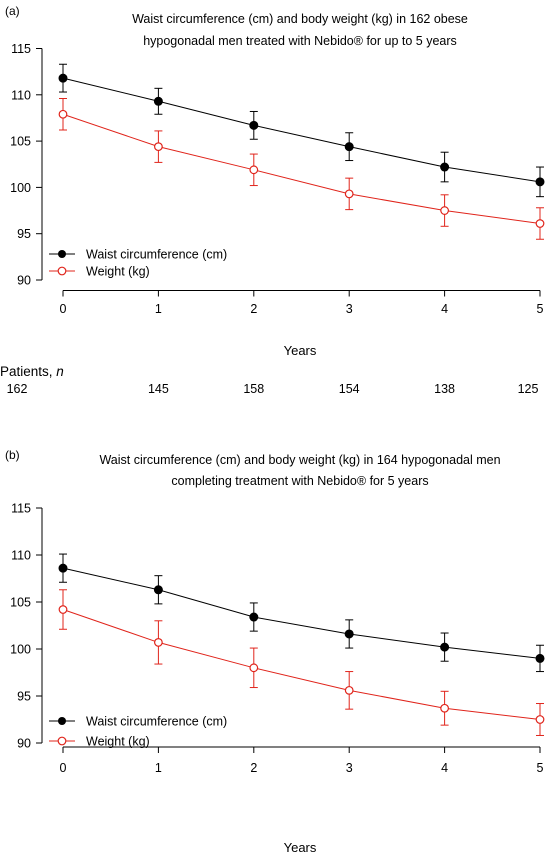  Describe the element at coordinates (349, 389) in the screenshot. I see `patients-count: 154` at that location.